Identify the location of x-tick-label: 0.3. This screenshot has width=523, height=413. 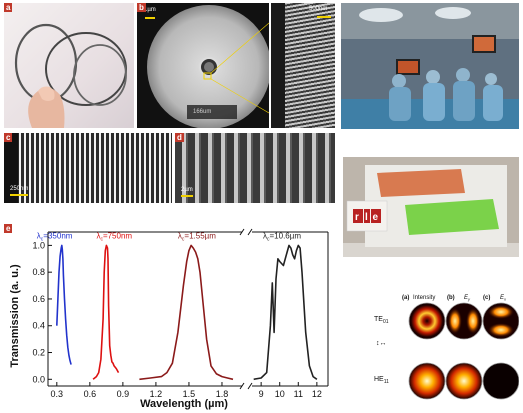
(57, 394).